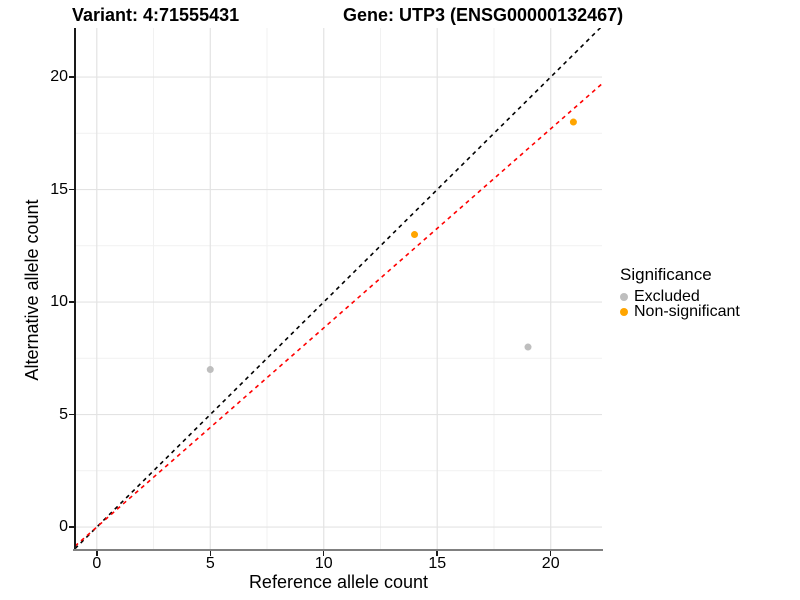 The height and width of the screenshot is (600, 800). Describe the element at coordinates (210, 563) in the screenshot. I see `x-tick-label: 5` at that location.